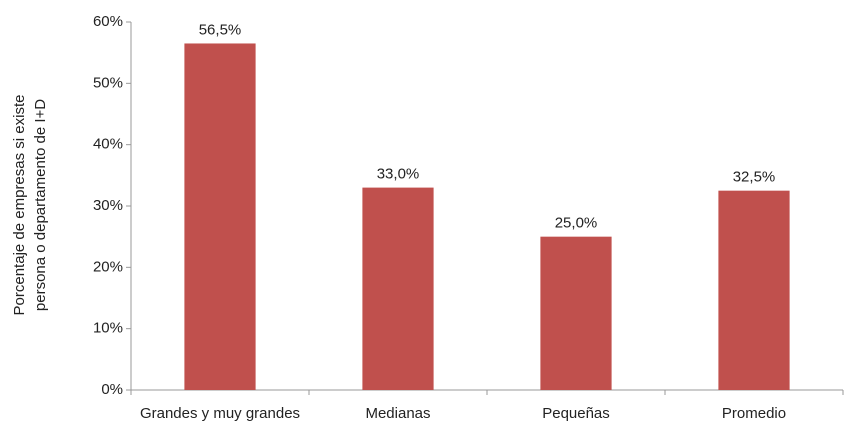 Image resolution: width=845 pixels, height=424 pixels. I want to click on y-tick-label: 50%, so click(108, 82).